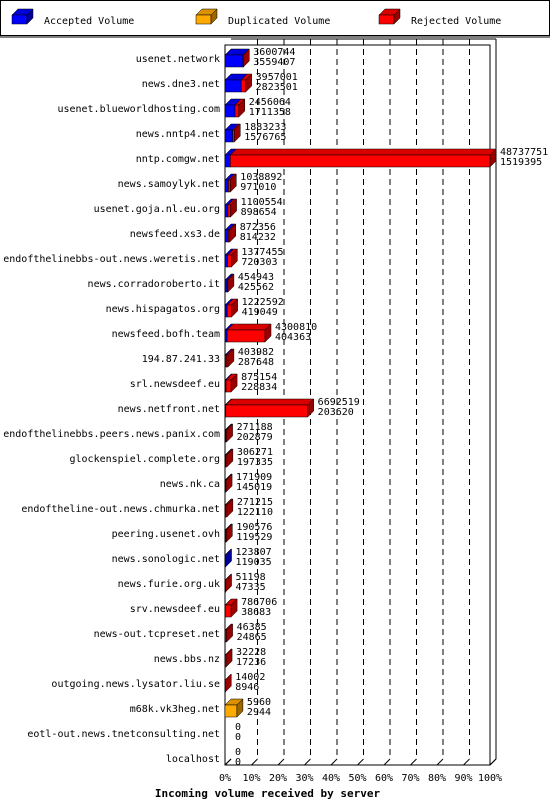 This screenshot has height=805, width=550. I want to click on category-label-28: eotl-out.news.tnetconsulting.net, so click(123, 734).